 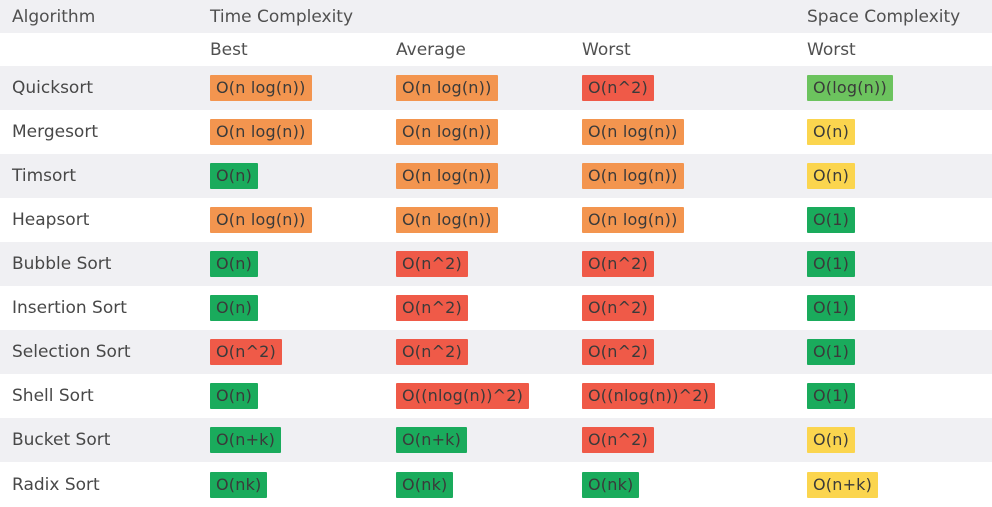 What do you see at coordinates (843, 484) in the screenshot?
I see `space-cell: O(n+k)` at bounding box center [843, 484].